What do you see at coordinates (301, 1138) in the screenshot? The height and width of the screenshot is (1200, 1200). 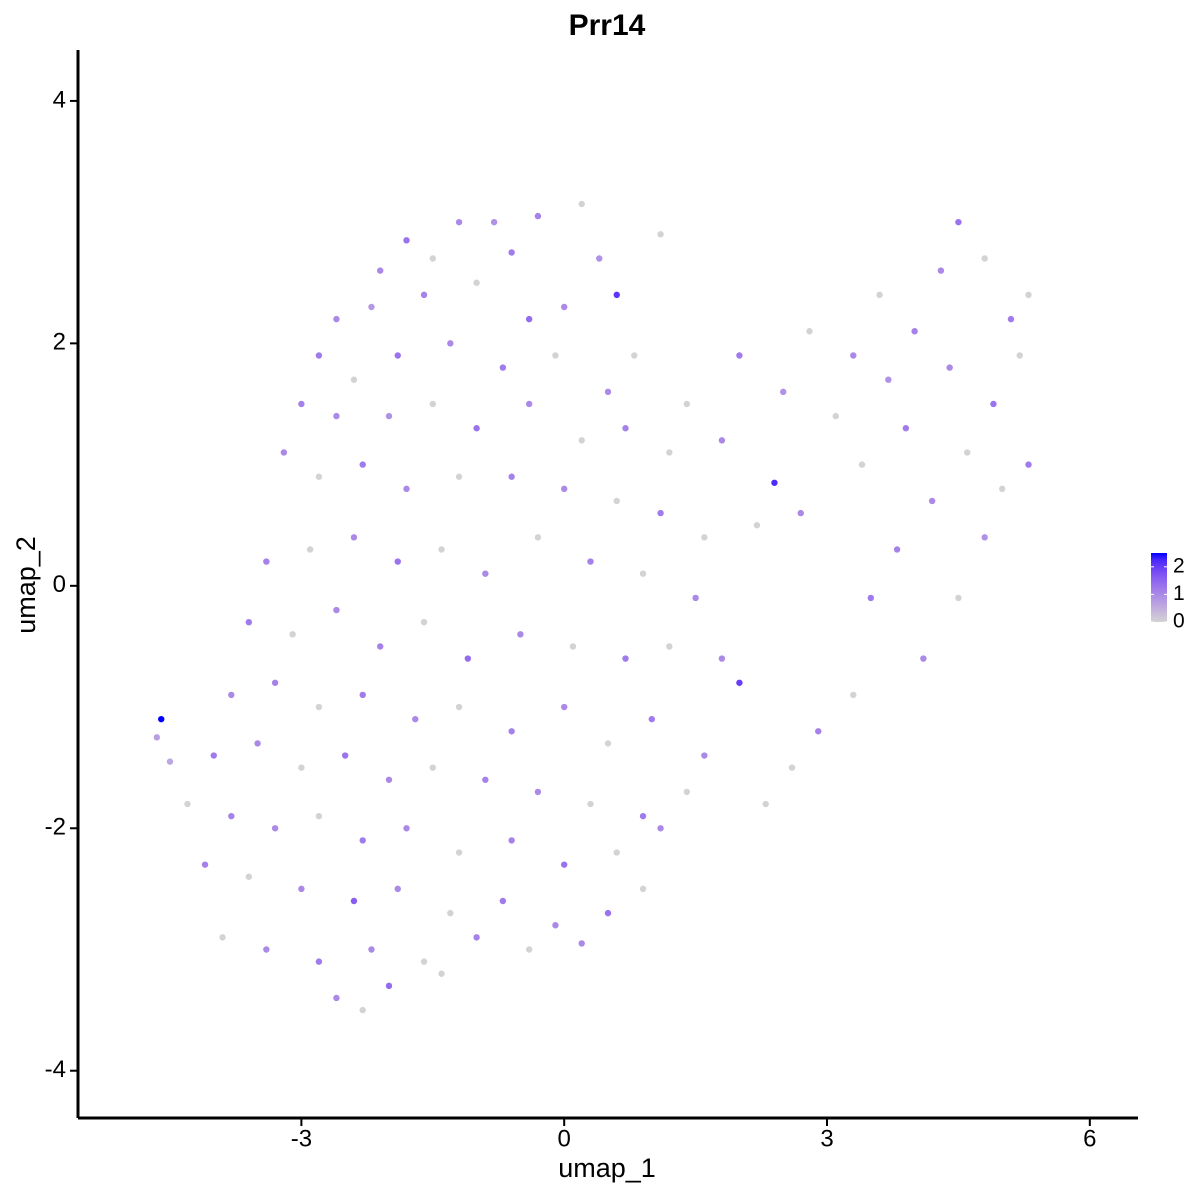 I see `x-tick-label: -3` at bounding box center [301, 1138].